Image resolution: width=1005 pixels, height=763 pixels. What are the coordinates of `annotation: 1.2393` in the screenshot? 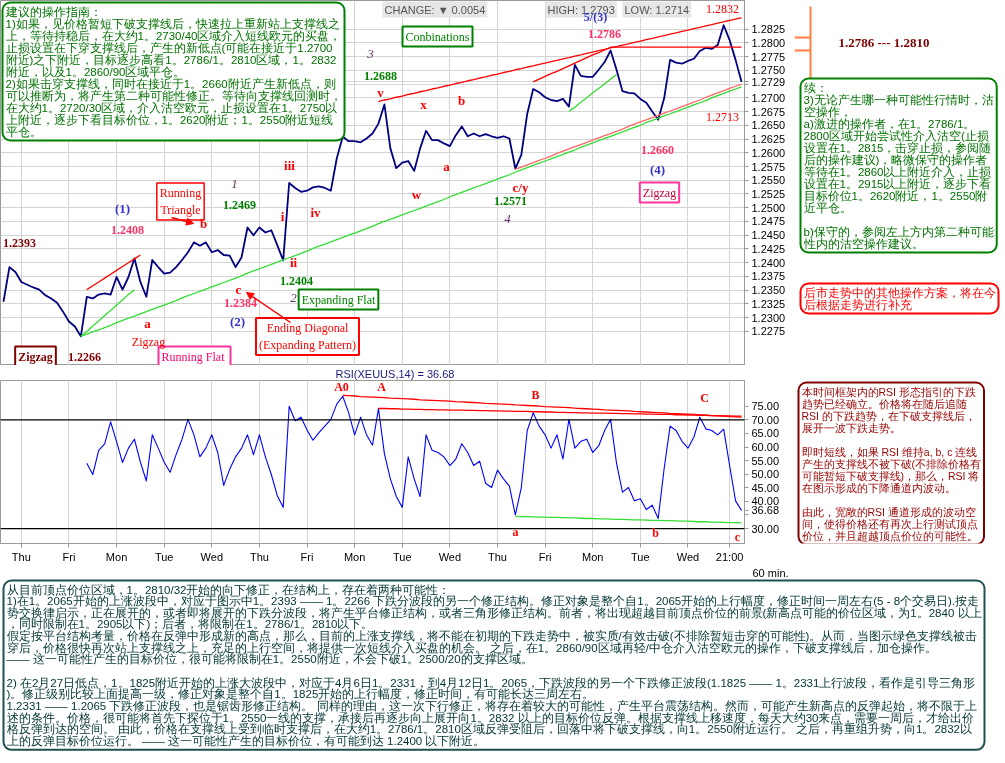 It's located at (19, 242).